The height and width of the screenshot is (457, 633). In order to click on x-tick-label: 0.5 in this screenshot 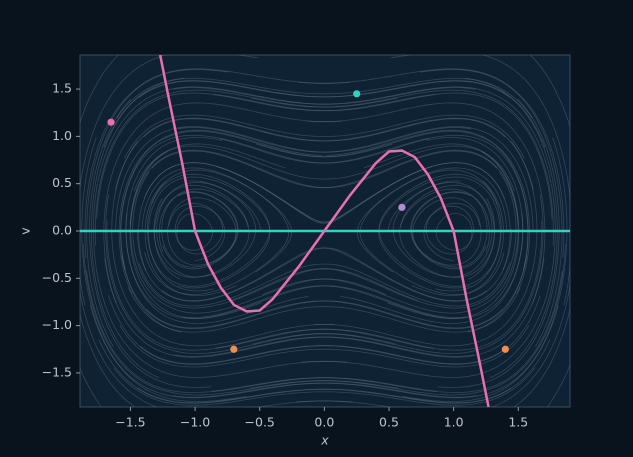, I will do `click(389, 422)`.